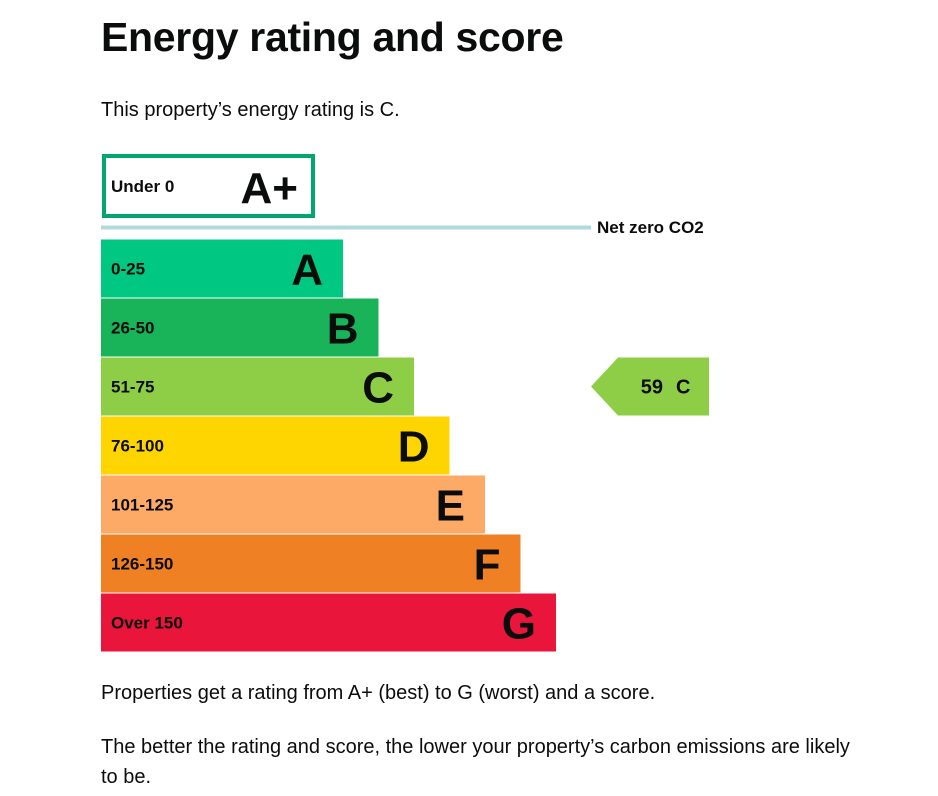 This screenshot has width=938, height=796. Describe the element at coordinates (650, 227) in the screenshot. I see `net-zero-label: Net zero CO2` at that location.